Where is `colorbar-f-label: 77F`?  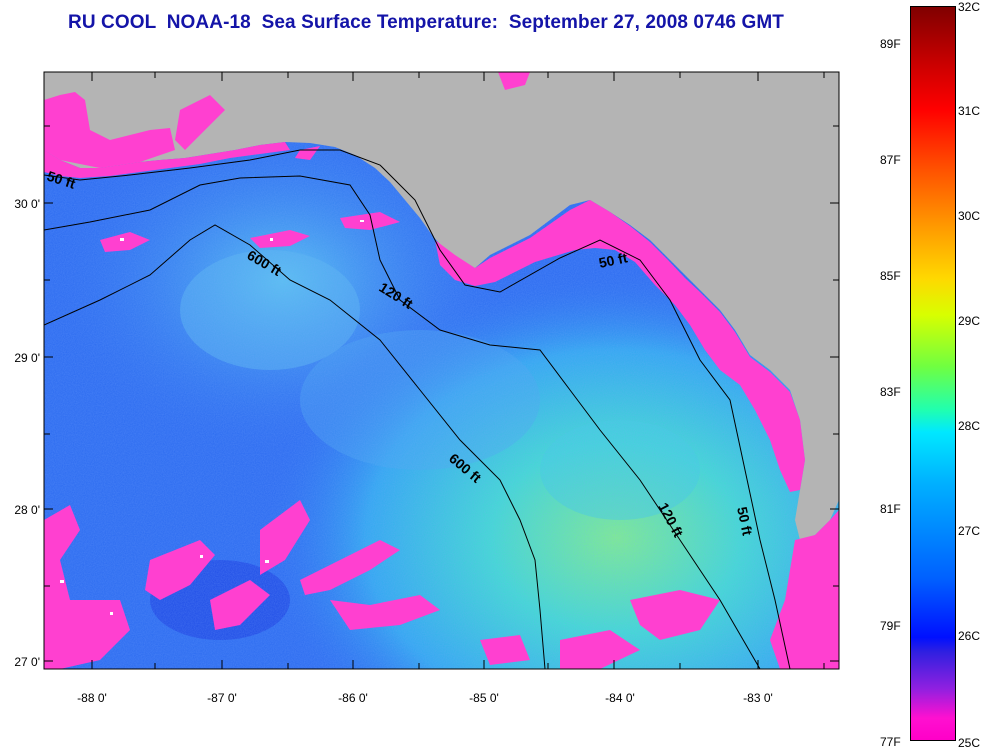 colorbar-f-label: 77F is located at coordinates (890, 742).